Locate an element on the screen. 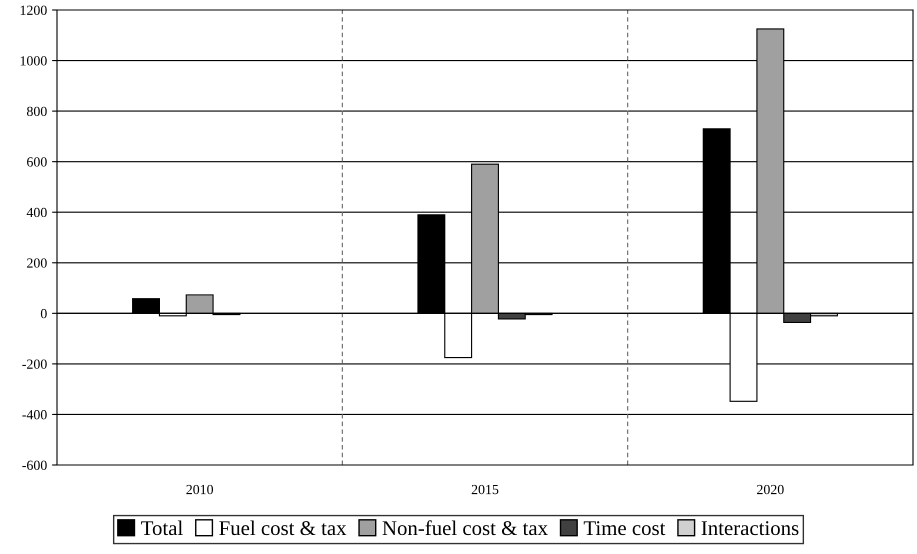 This screenshot has width=917, height=554. y-tick-label: -200 is located at coordinates (34, 364).